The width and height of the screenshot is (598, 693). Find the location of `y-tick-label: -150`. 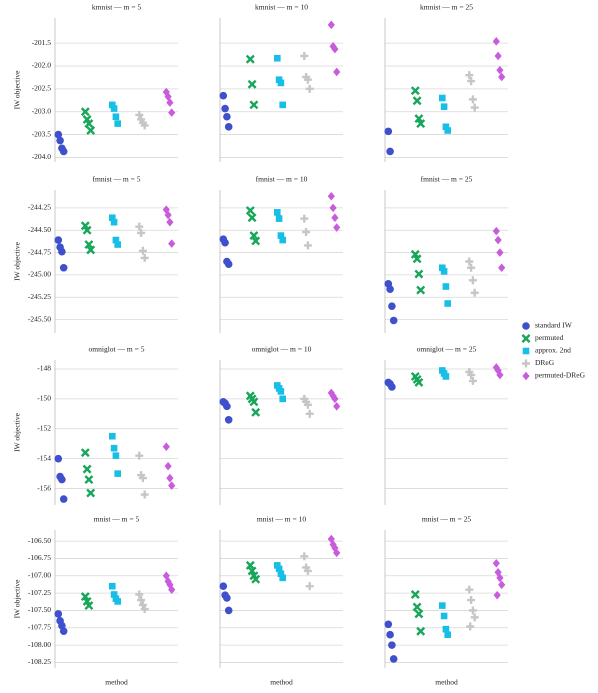

y-tick-label: -150 is located at coordinates (44, 398).